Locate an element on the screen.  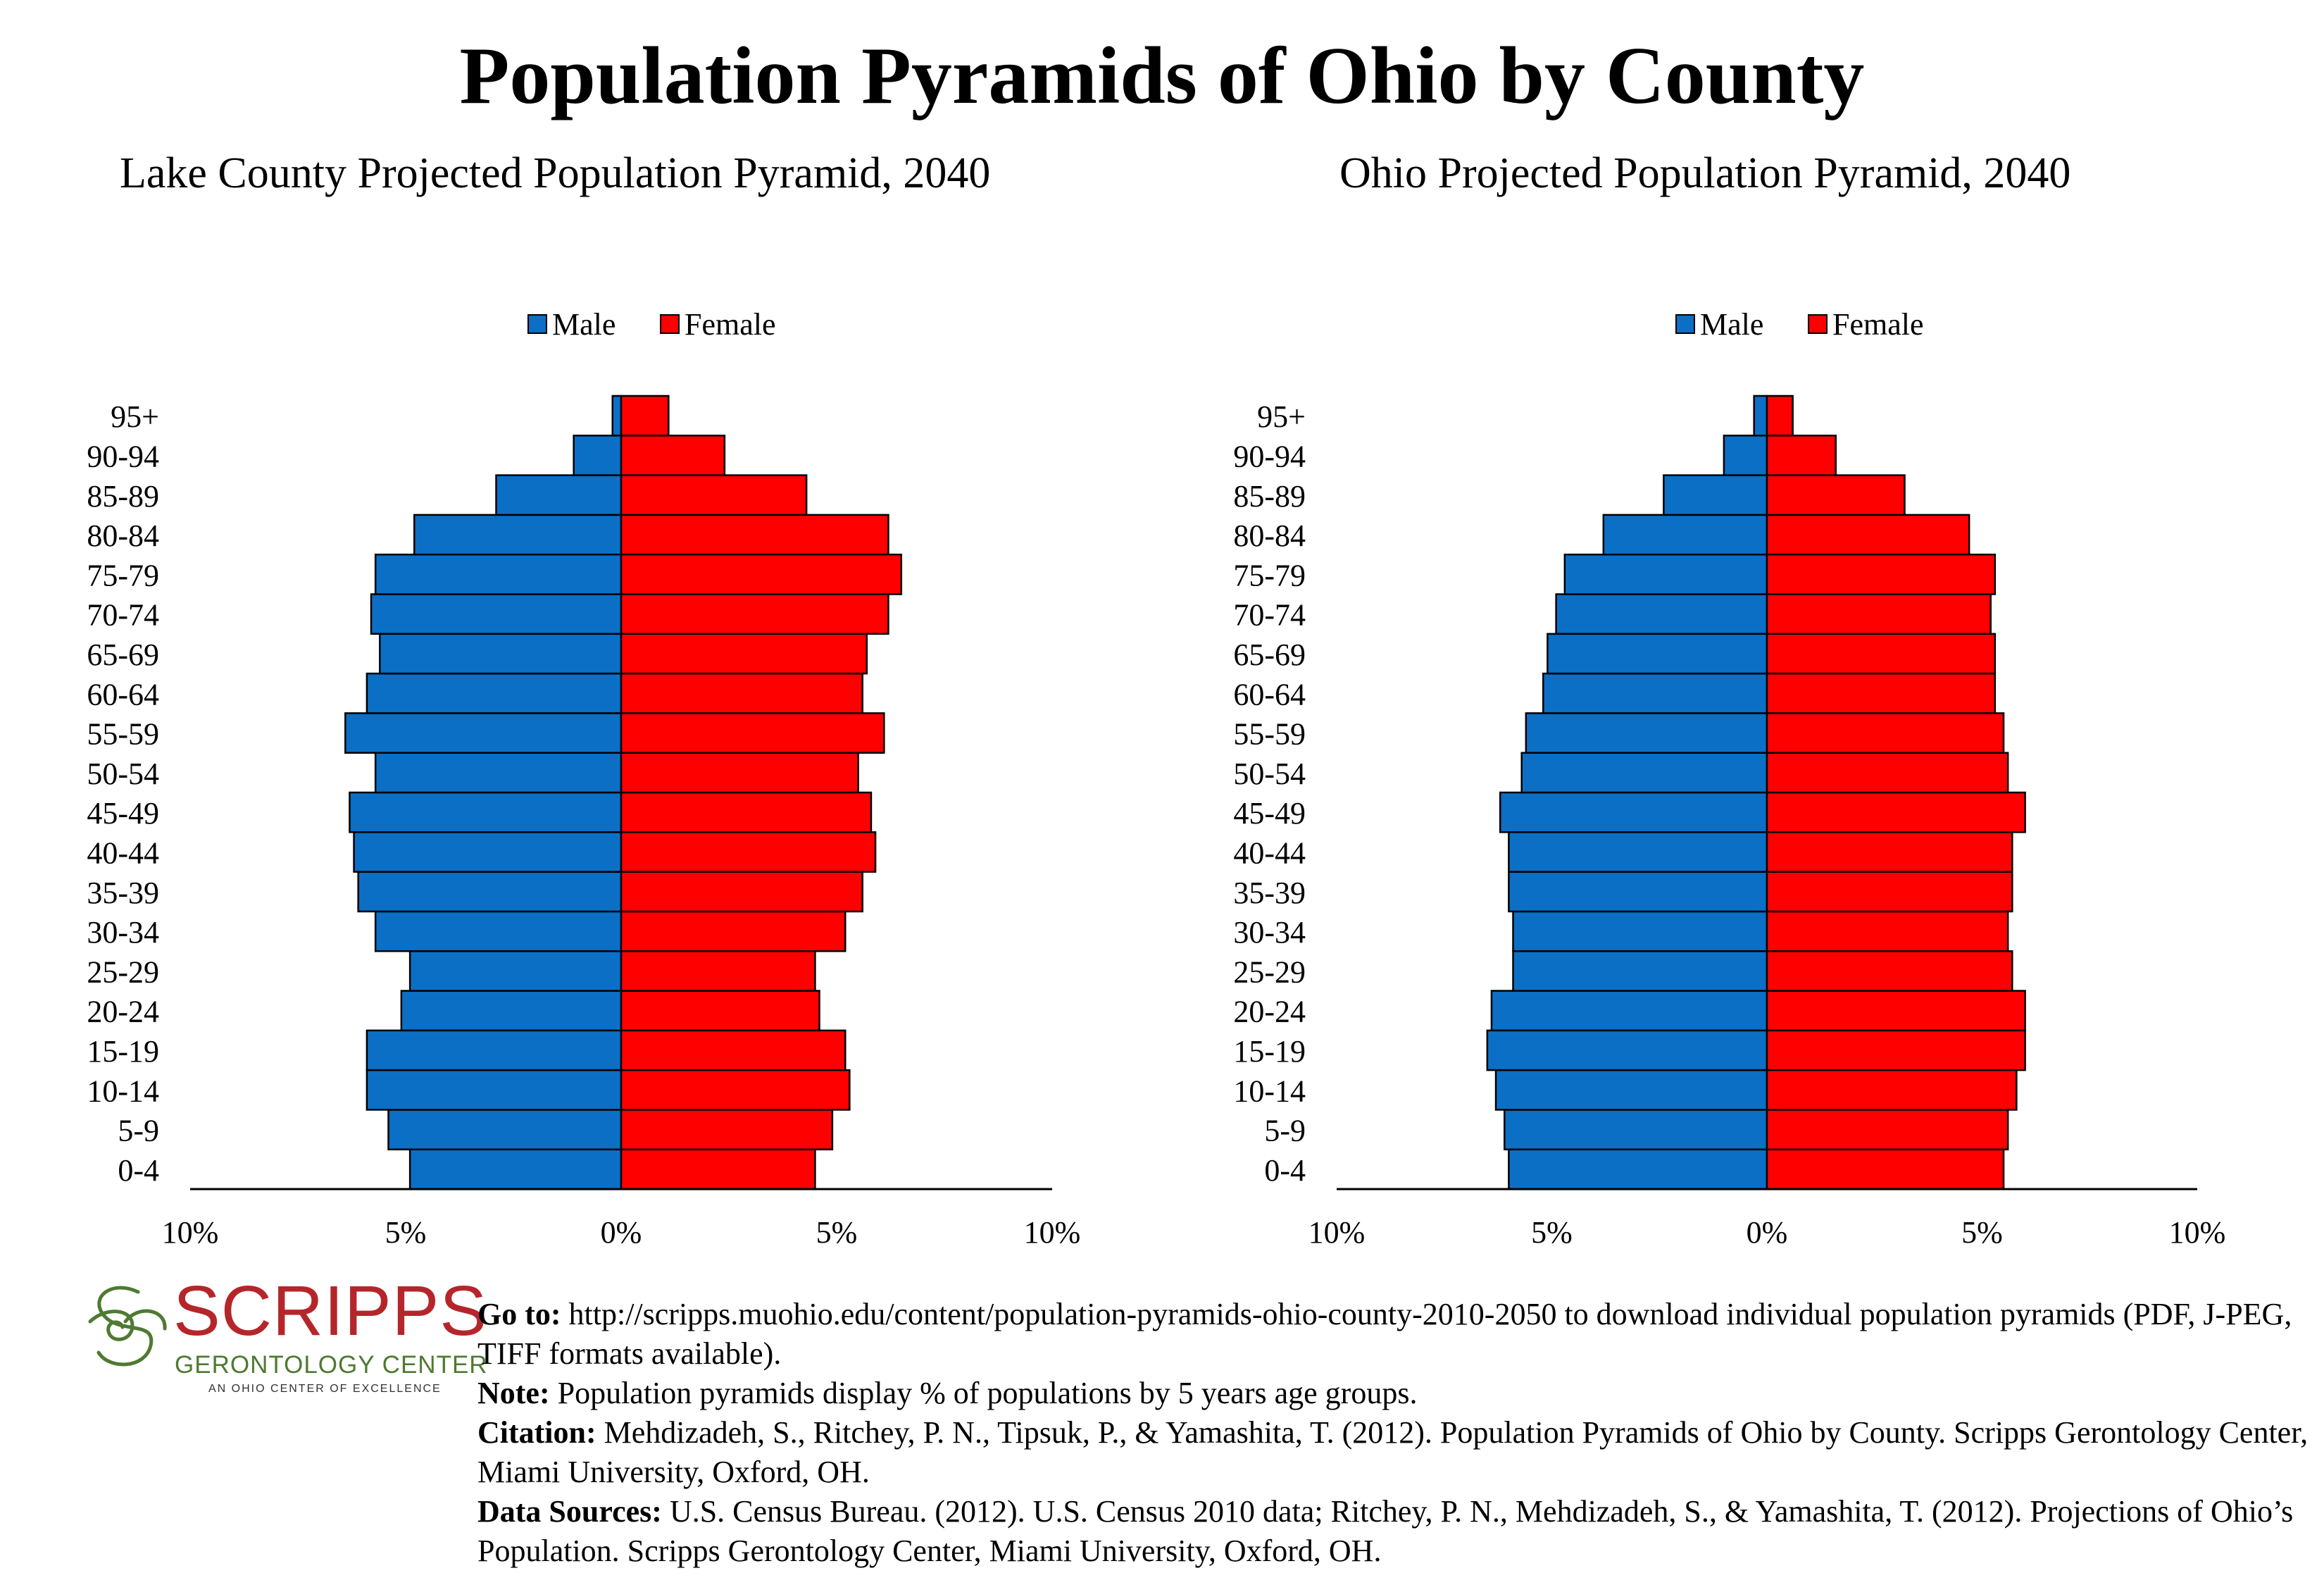
age-group-label: 30-34 is located at coordinates (123, 932).